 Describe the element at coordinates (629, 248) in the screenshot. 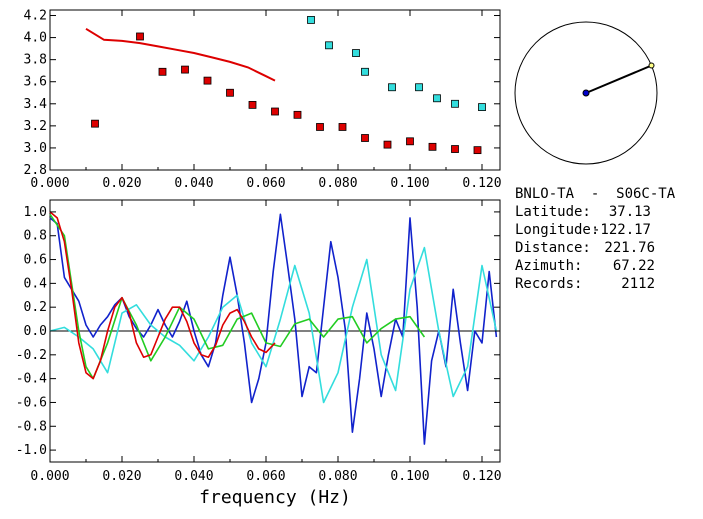

I see `distance-value: 221.76` at that location.